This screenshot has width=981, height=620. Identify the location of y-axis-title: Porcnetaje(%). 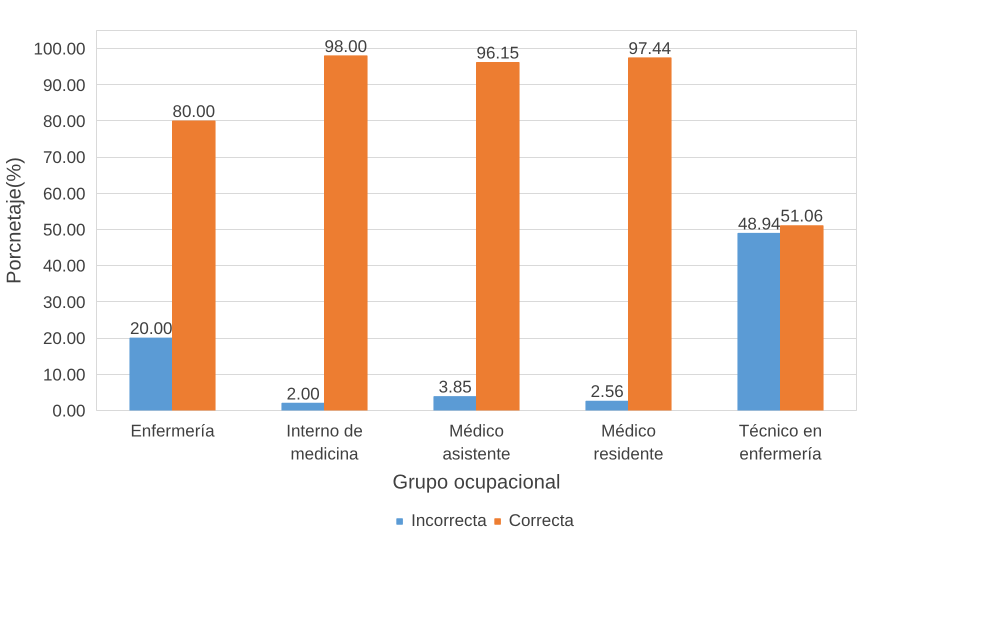
(15, 220).